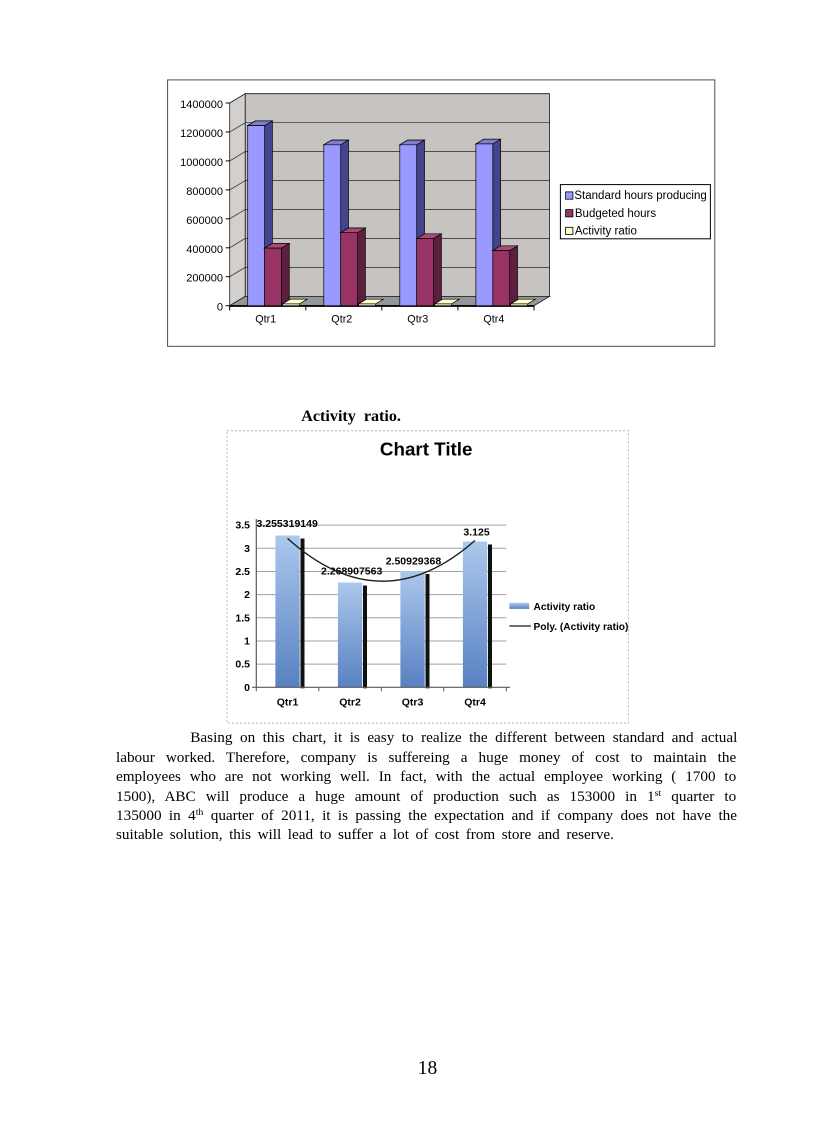 Image resolution: width=816 pixels, height=1123 pixels. What do you see at coordinates (247, 642) in the screenshot?
I see `svg-text: 1` at bounding box center [247, 642].